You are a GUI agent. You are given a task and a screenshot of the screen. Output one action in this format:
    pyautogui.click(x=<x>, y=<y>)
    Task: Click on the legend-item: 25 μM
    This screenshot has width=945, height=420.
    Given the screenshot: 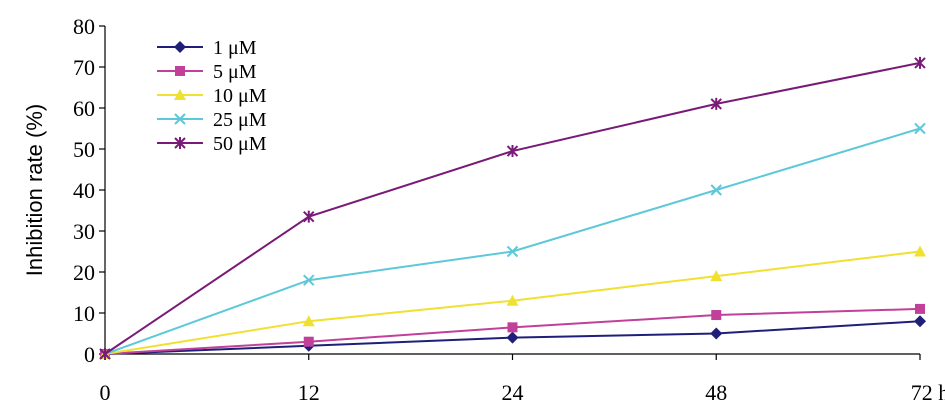 What is the action you would take?
    pyautogui.click(x=212, y=120)
    